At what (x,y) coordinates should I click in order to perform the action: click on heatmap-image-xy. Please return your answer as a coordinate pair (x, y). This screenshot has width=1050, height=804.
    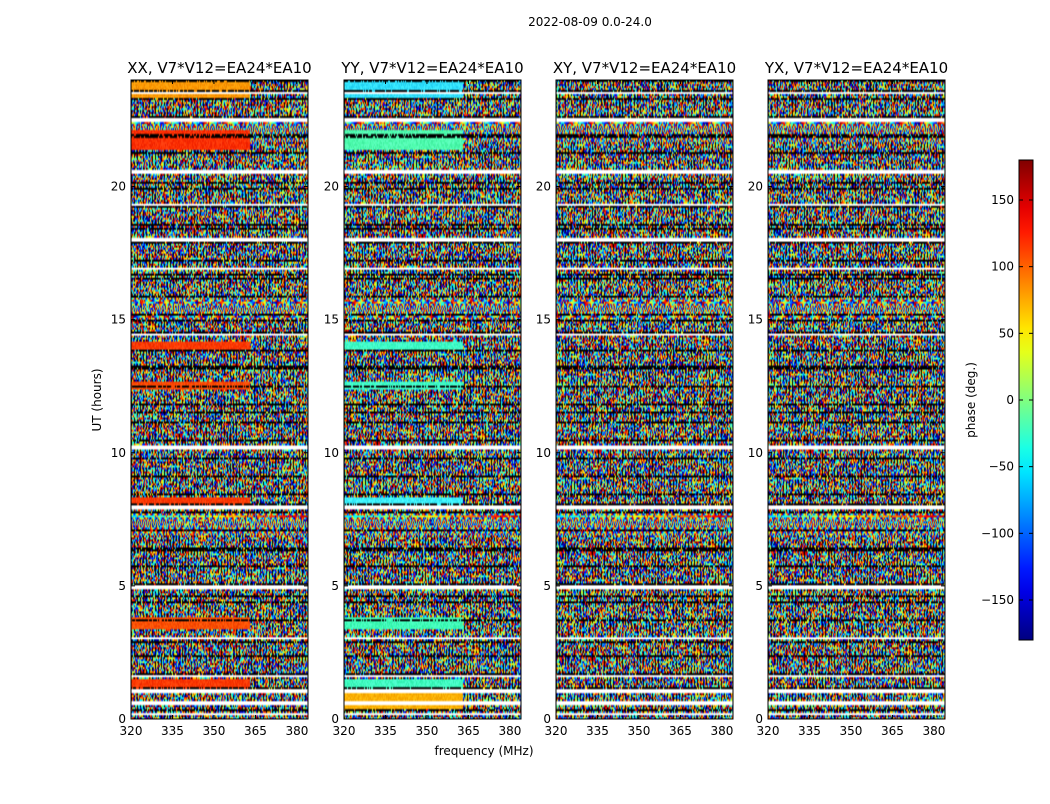
    Looking at the image, I should click on (644, 399).